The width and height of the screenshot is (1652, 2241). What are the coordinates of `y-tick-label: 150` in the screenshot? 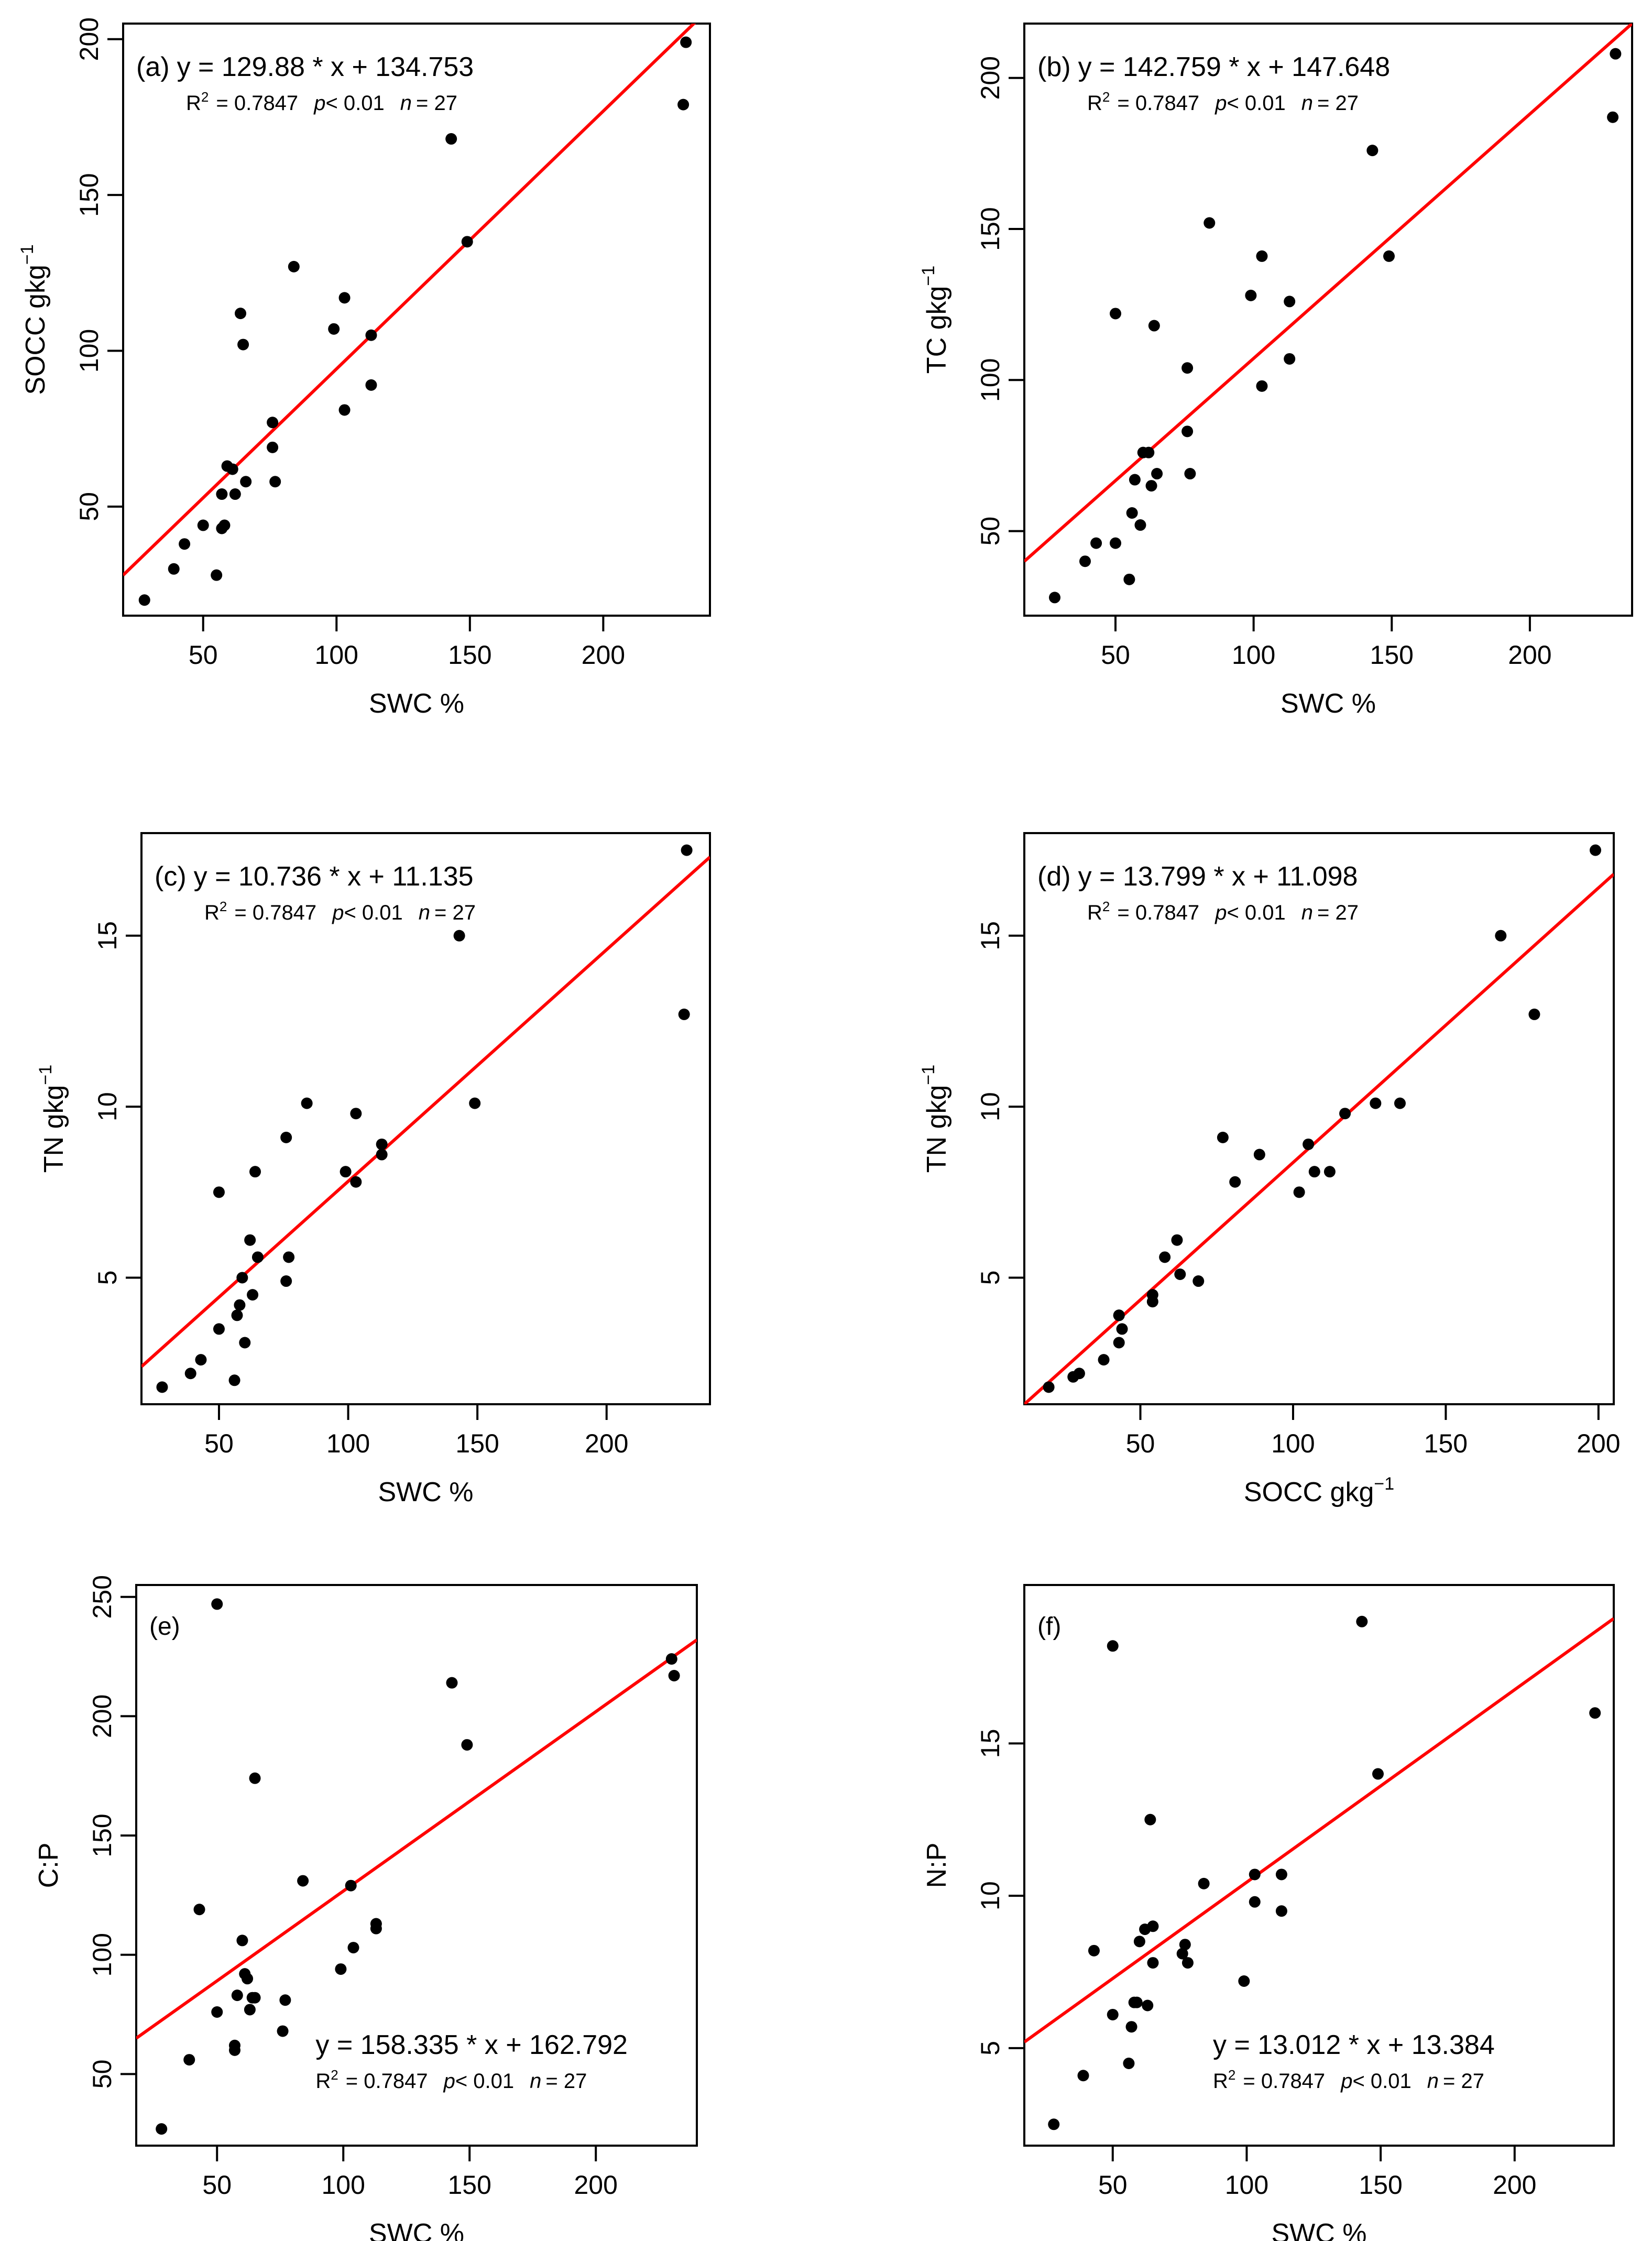 It's located at (89, 194).